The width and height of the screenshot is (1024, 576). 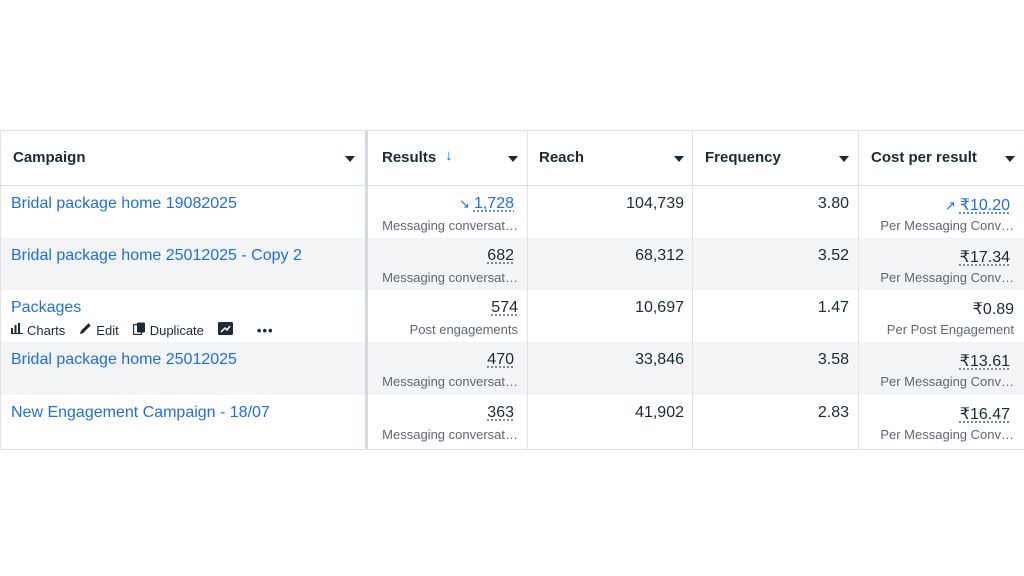 I want to click on frozen-column-divider, so click(x=366, y=290).